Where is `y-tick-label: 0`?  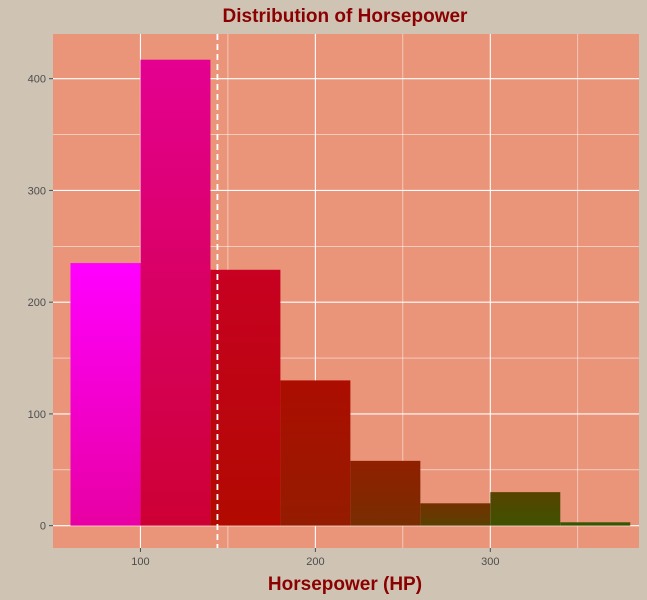 y-tick-label: 0 is located at coordinates (43, 527).